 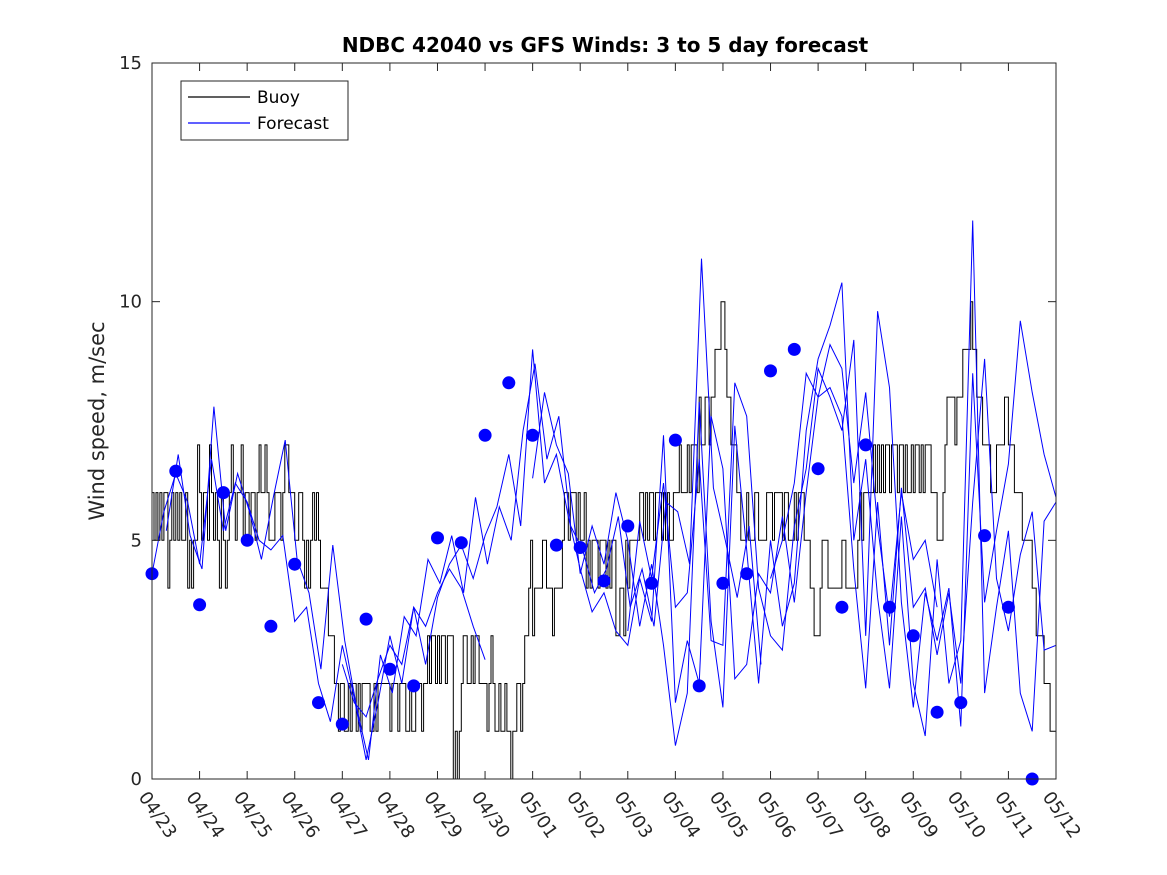 I want to click on y-axis-label: Wind speed, m/sec, so click(x=97, y=420).